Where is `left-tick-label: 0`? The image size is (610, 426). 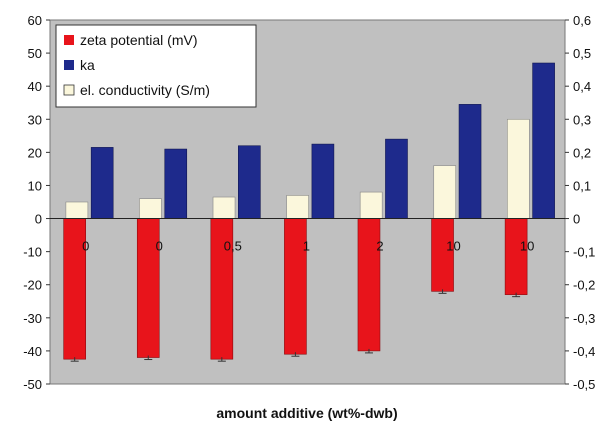 left-tick-label: 0 is located at coordinates (38, 219).